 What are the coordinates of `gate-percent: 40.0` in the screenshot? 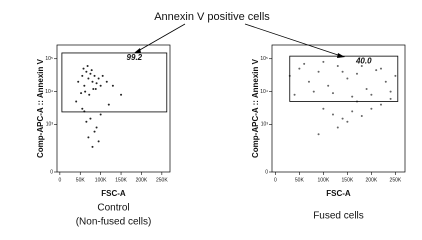 It's located at (363, 60).